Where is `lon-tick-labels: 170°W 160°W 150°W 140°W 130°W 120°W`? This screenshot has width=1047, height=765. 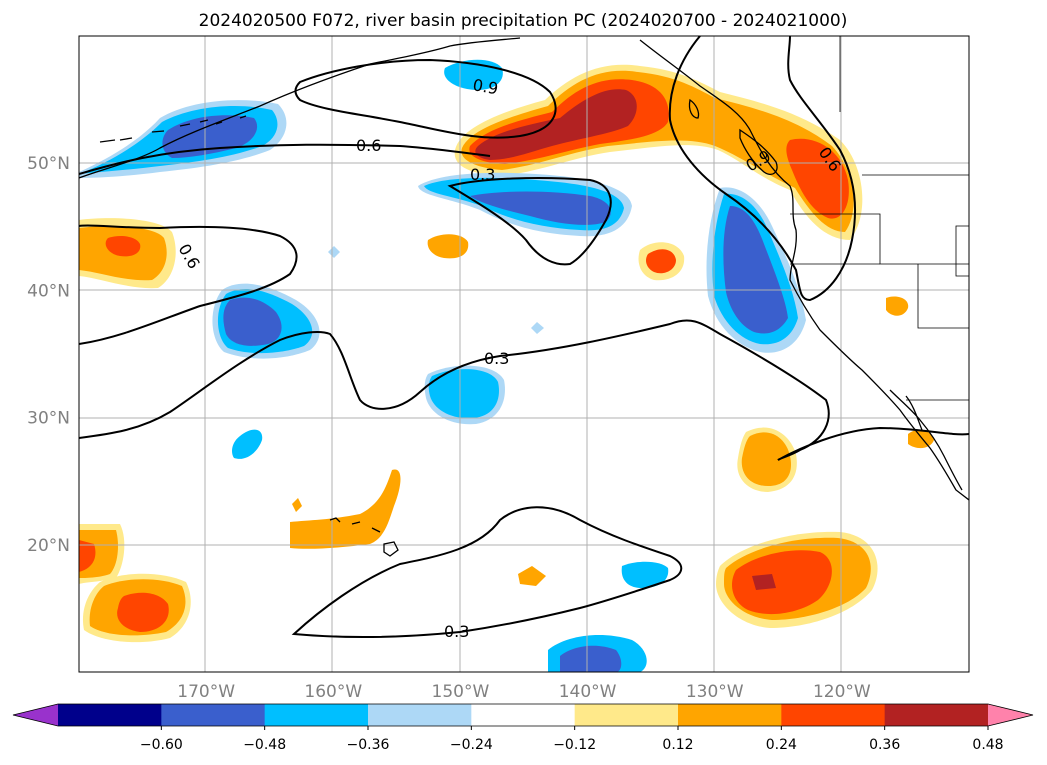
lon-tick-labels: 170°W 160°W 150°W 140°W 130°W 120°W is located at coordinates (524, 692).